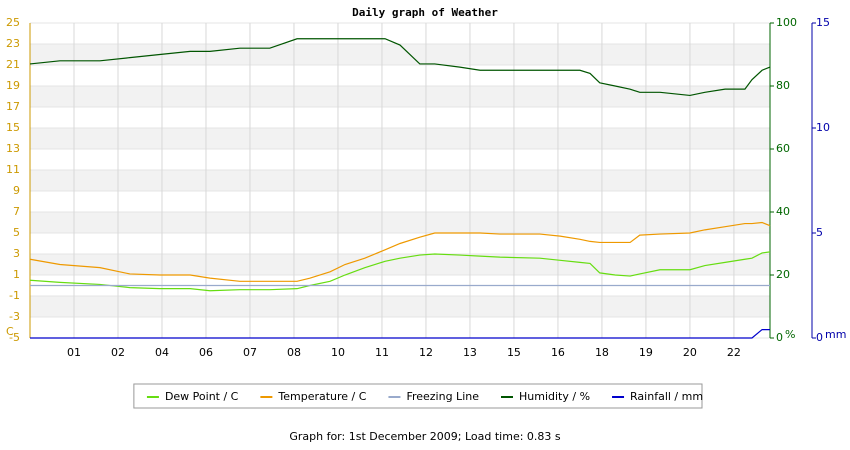  What do you see at coordinates (13, 148) in the screenshot?
I see `y-tick-label: 13` at bounding box center [13, 148].